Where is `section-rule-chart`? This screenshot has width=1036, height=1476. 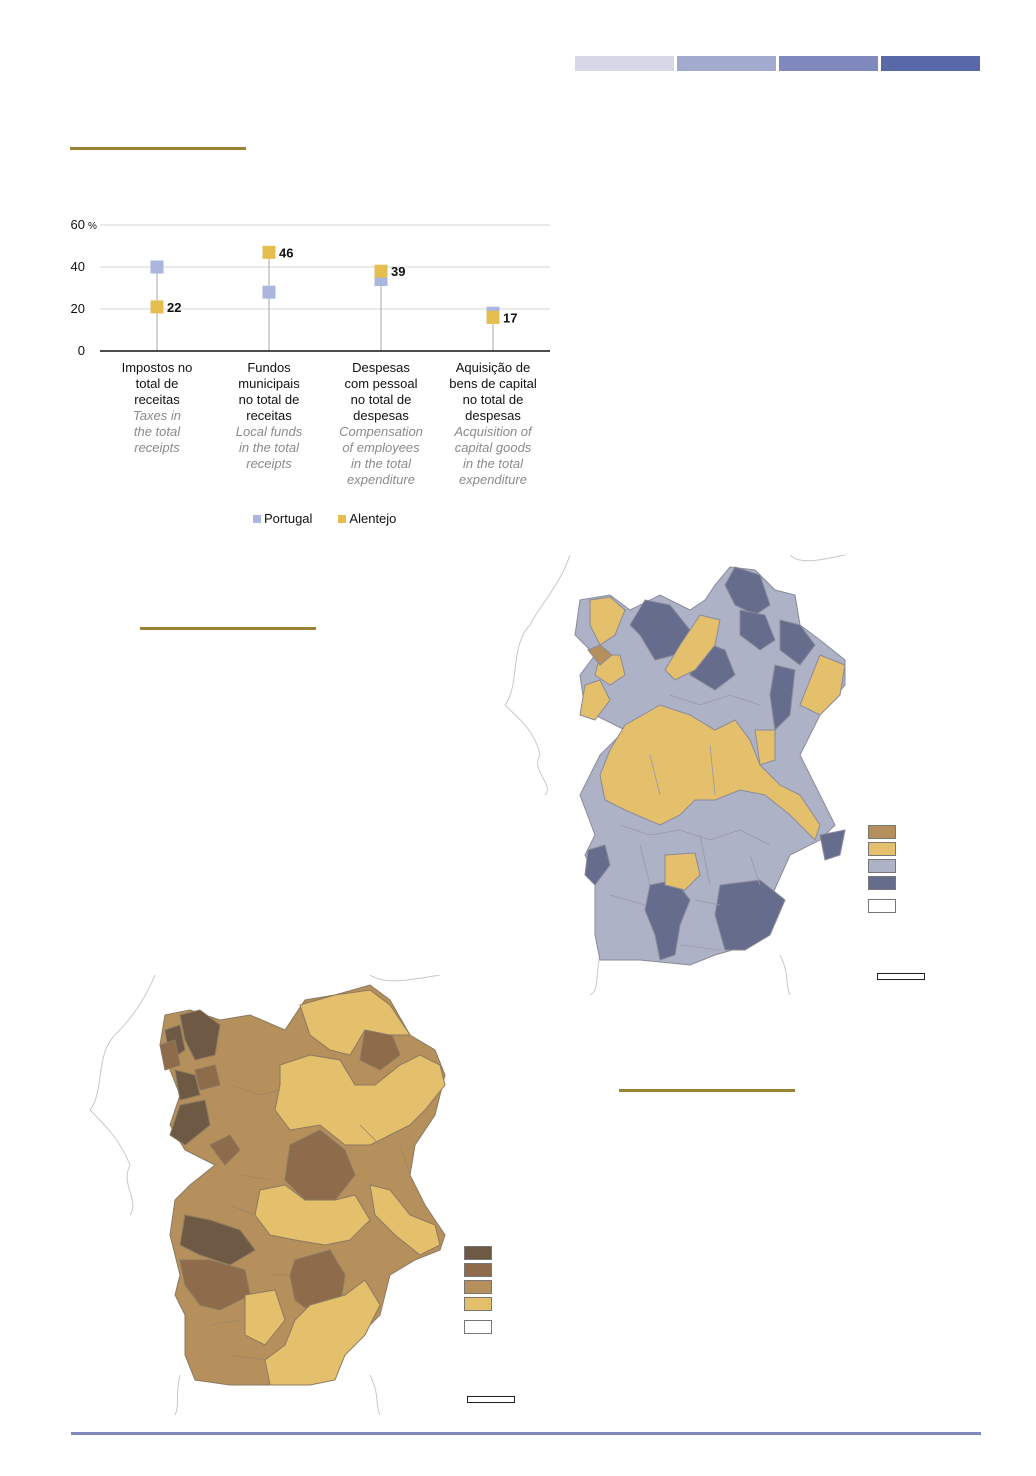 section-rule-chart is located at coordinates (158, 148).